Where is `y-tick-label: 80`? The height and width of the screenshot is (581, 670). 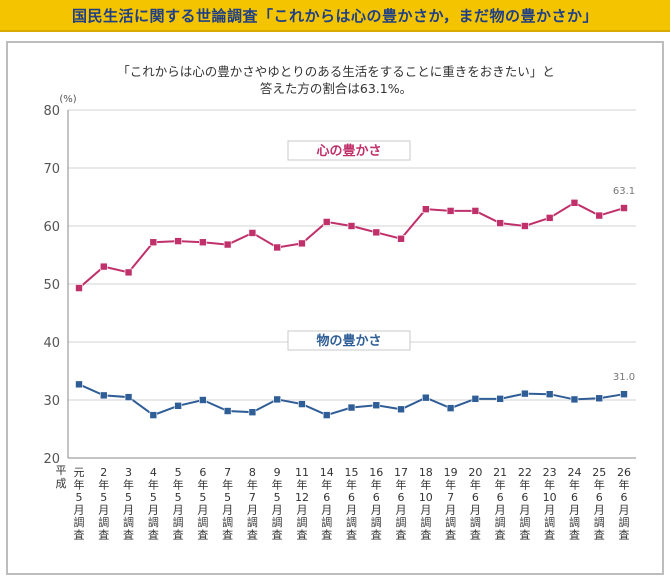 y-tick-label: 80 is located at coordinates (51, 111).